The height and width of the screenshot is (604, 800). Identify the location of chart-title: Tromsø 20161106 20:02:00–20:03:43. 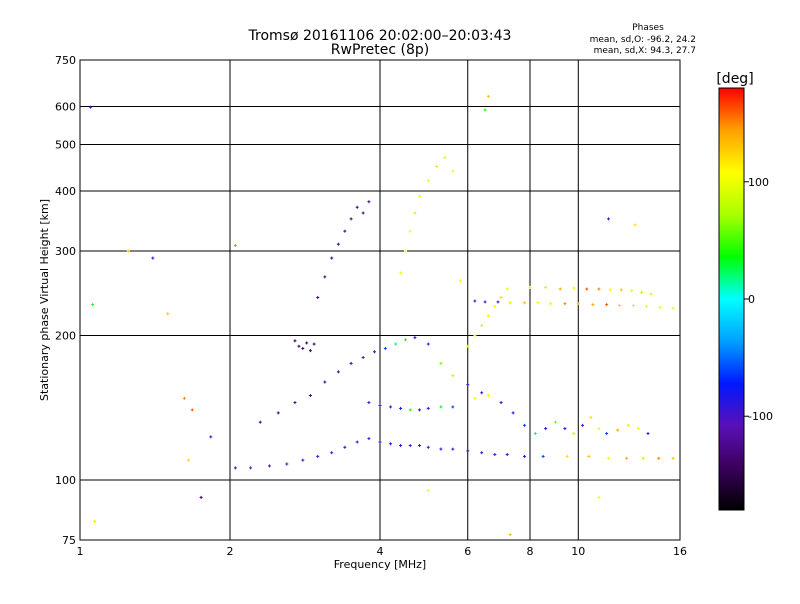
(380, 36).